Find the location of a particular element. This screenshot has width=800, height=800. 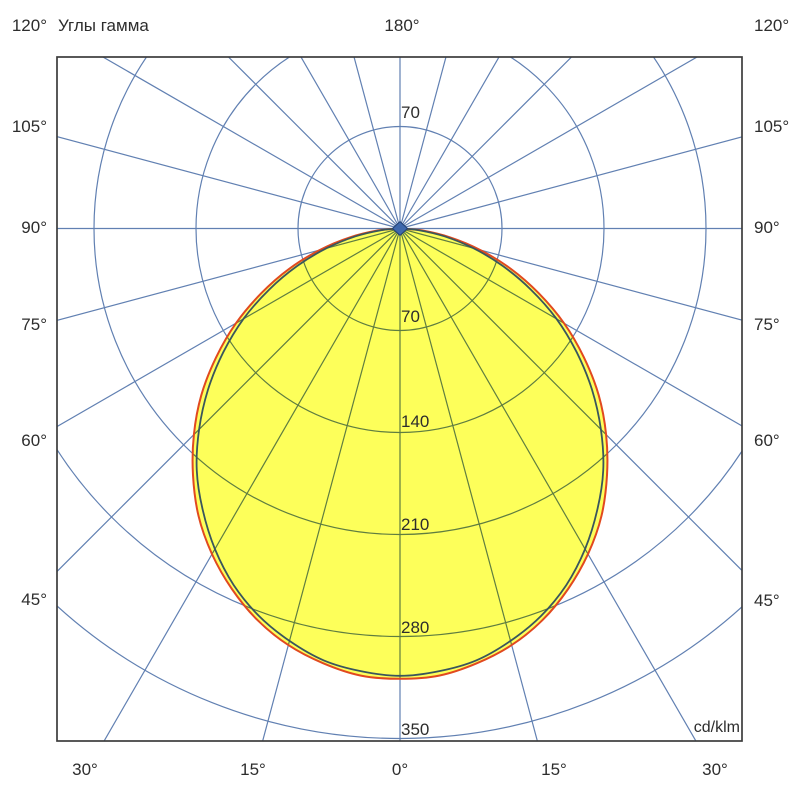

angle-label-bottom-right-15: 15° is located at coordinates (554, 769).